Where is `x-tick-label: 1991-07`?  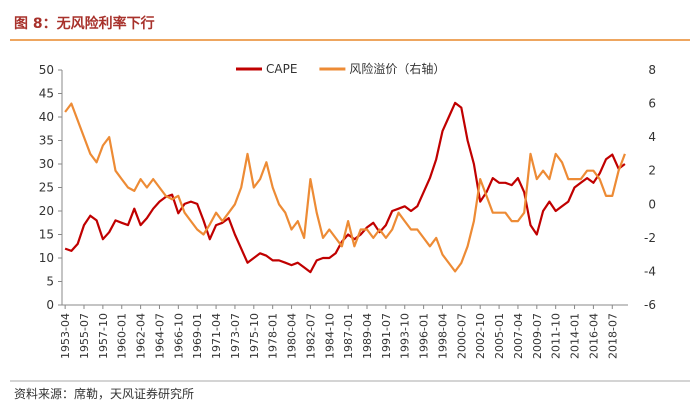 x-tick-label: 1991-07 is located at coordinates (386, 336).